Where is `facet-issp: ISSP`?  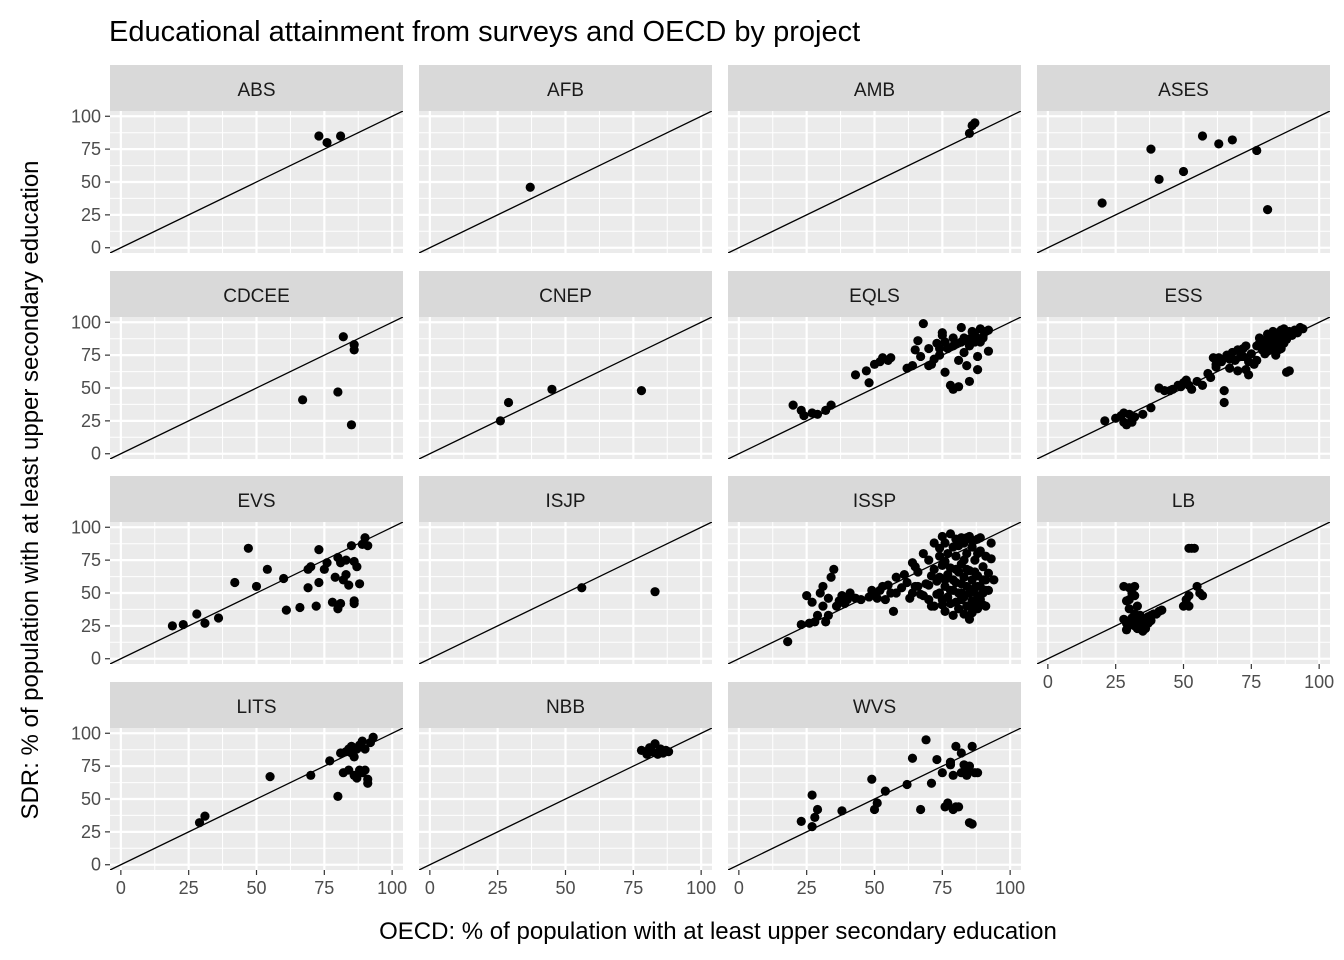
facet-issp: ISSP is located at coordinates (874, 570).